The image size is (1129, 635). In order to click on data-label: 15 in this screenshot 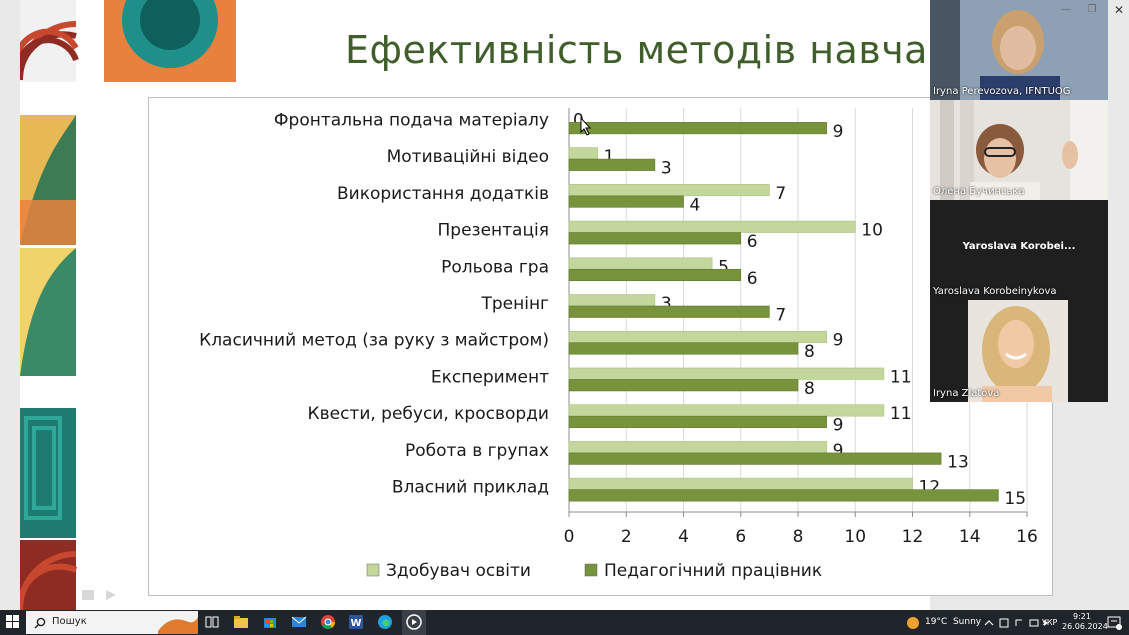, I will do `click(1015, 499)`.